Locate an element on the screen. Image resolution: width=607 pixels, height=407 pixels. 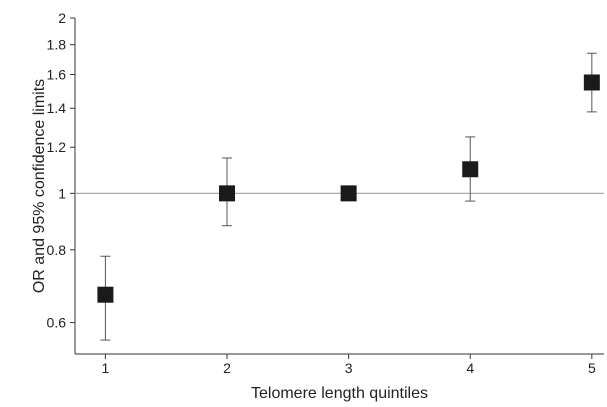
y-tick-label: 1.4 is located at coordinates (57, 108).